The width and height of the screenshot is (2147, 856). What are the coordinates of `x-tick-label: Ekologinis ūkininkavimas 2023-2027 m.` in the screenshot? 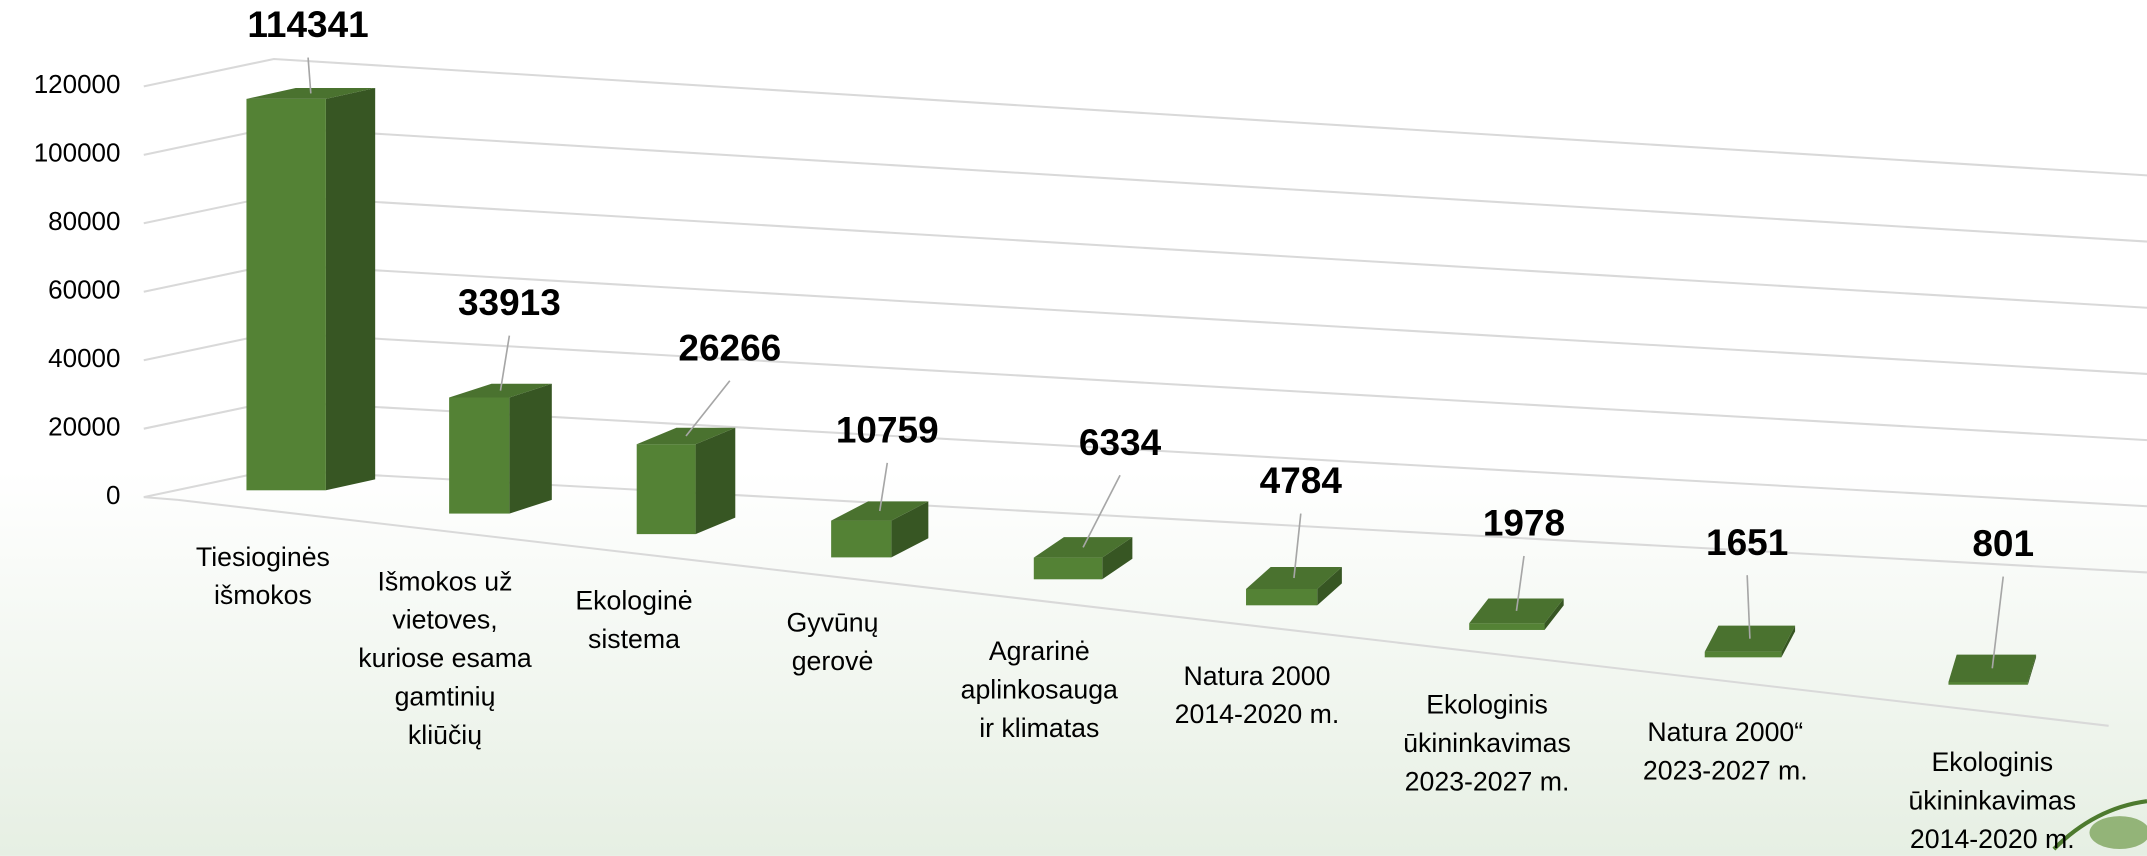 It's located at (1487, 743).